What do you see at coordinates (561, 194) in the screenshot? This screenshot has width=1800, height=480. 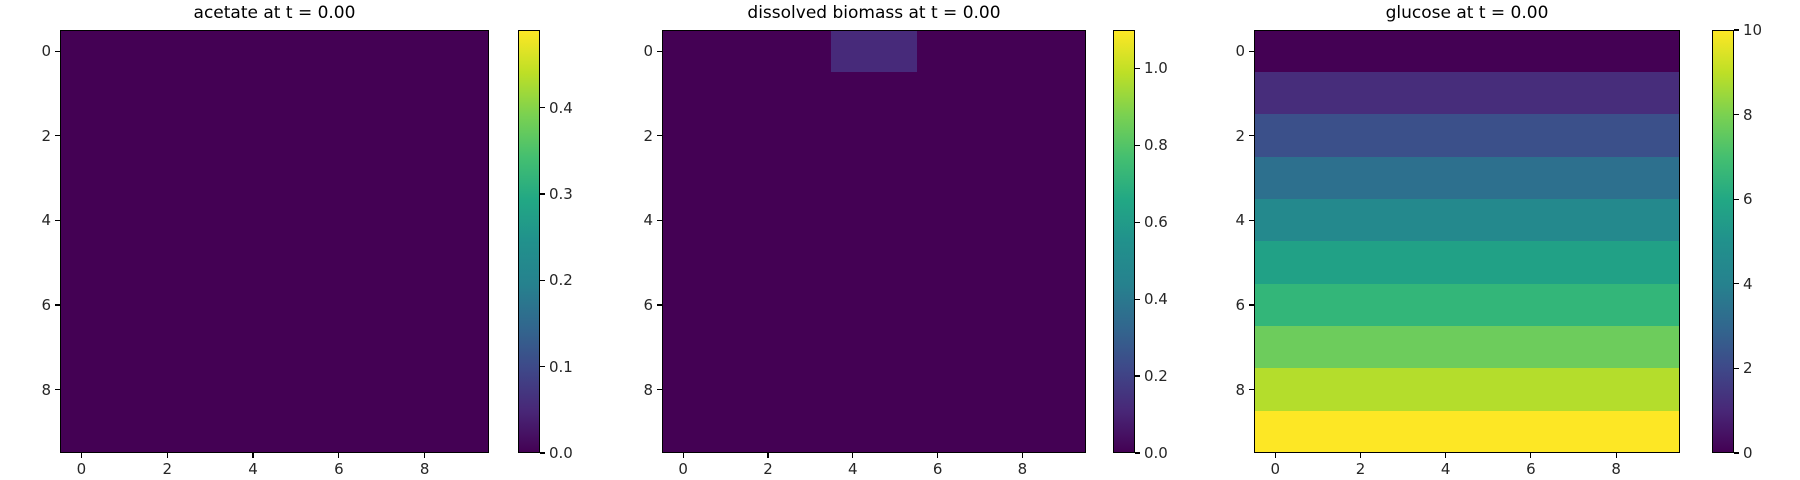 I see `colorbar-tick-label: 0.3` at bounding box center [561, 194].